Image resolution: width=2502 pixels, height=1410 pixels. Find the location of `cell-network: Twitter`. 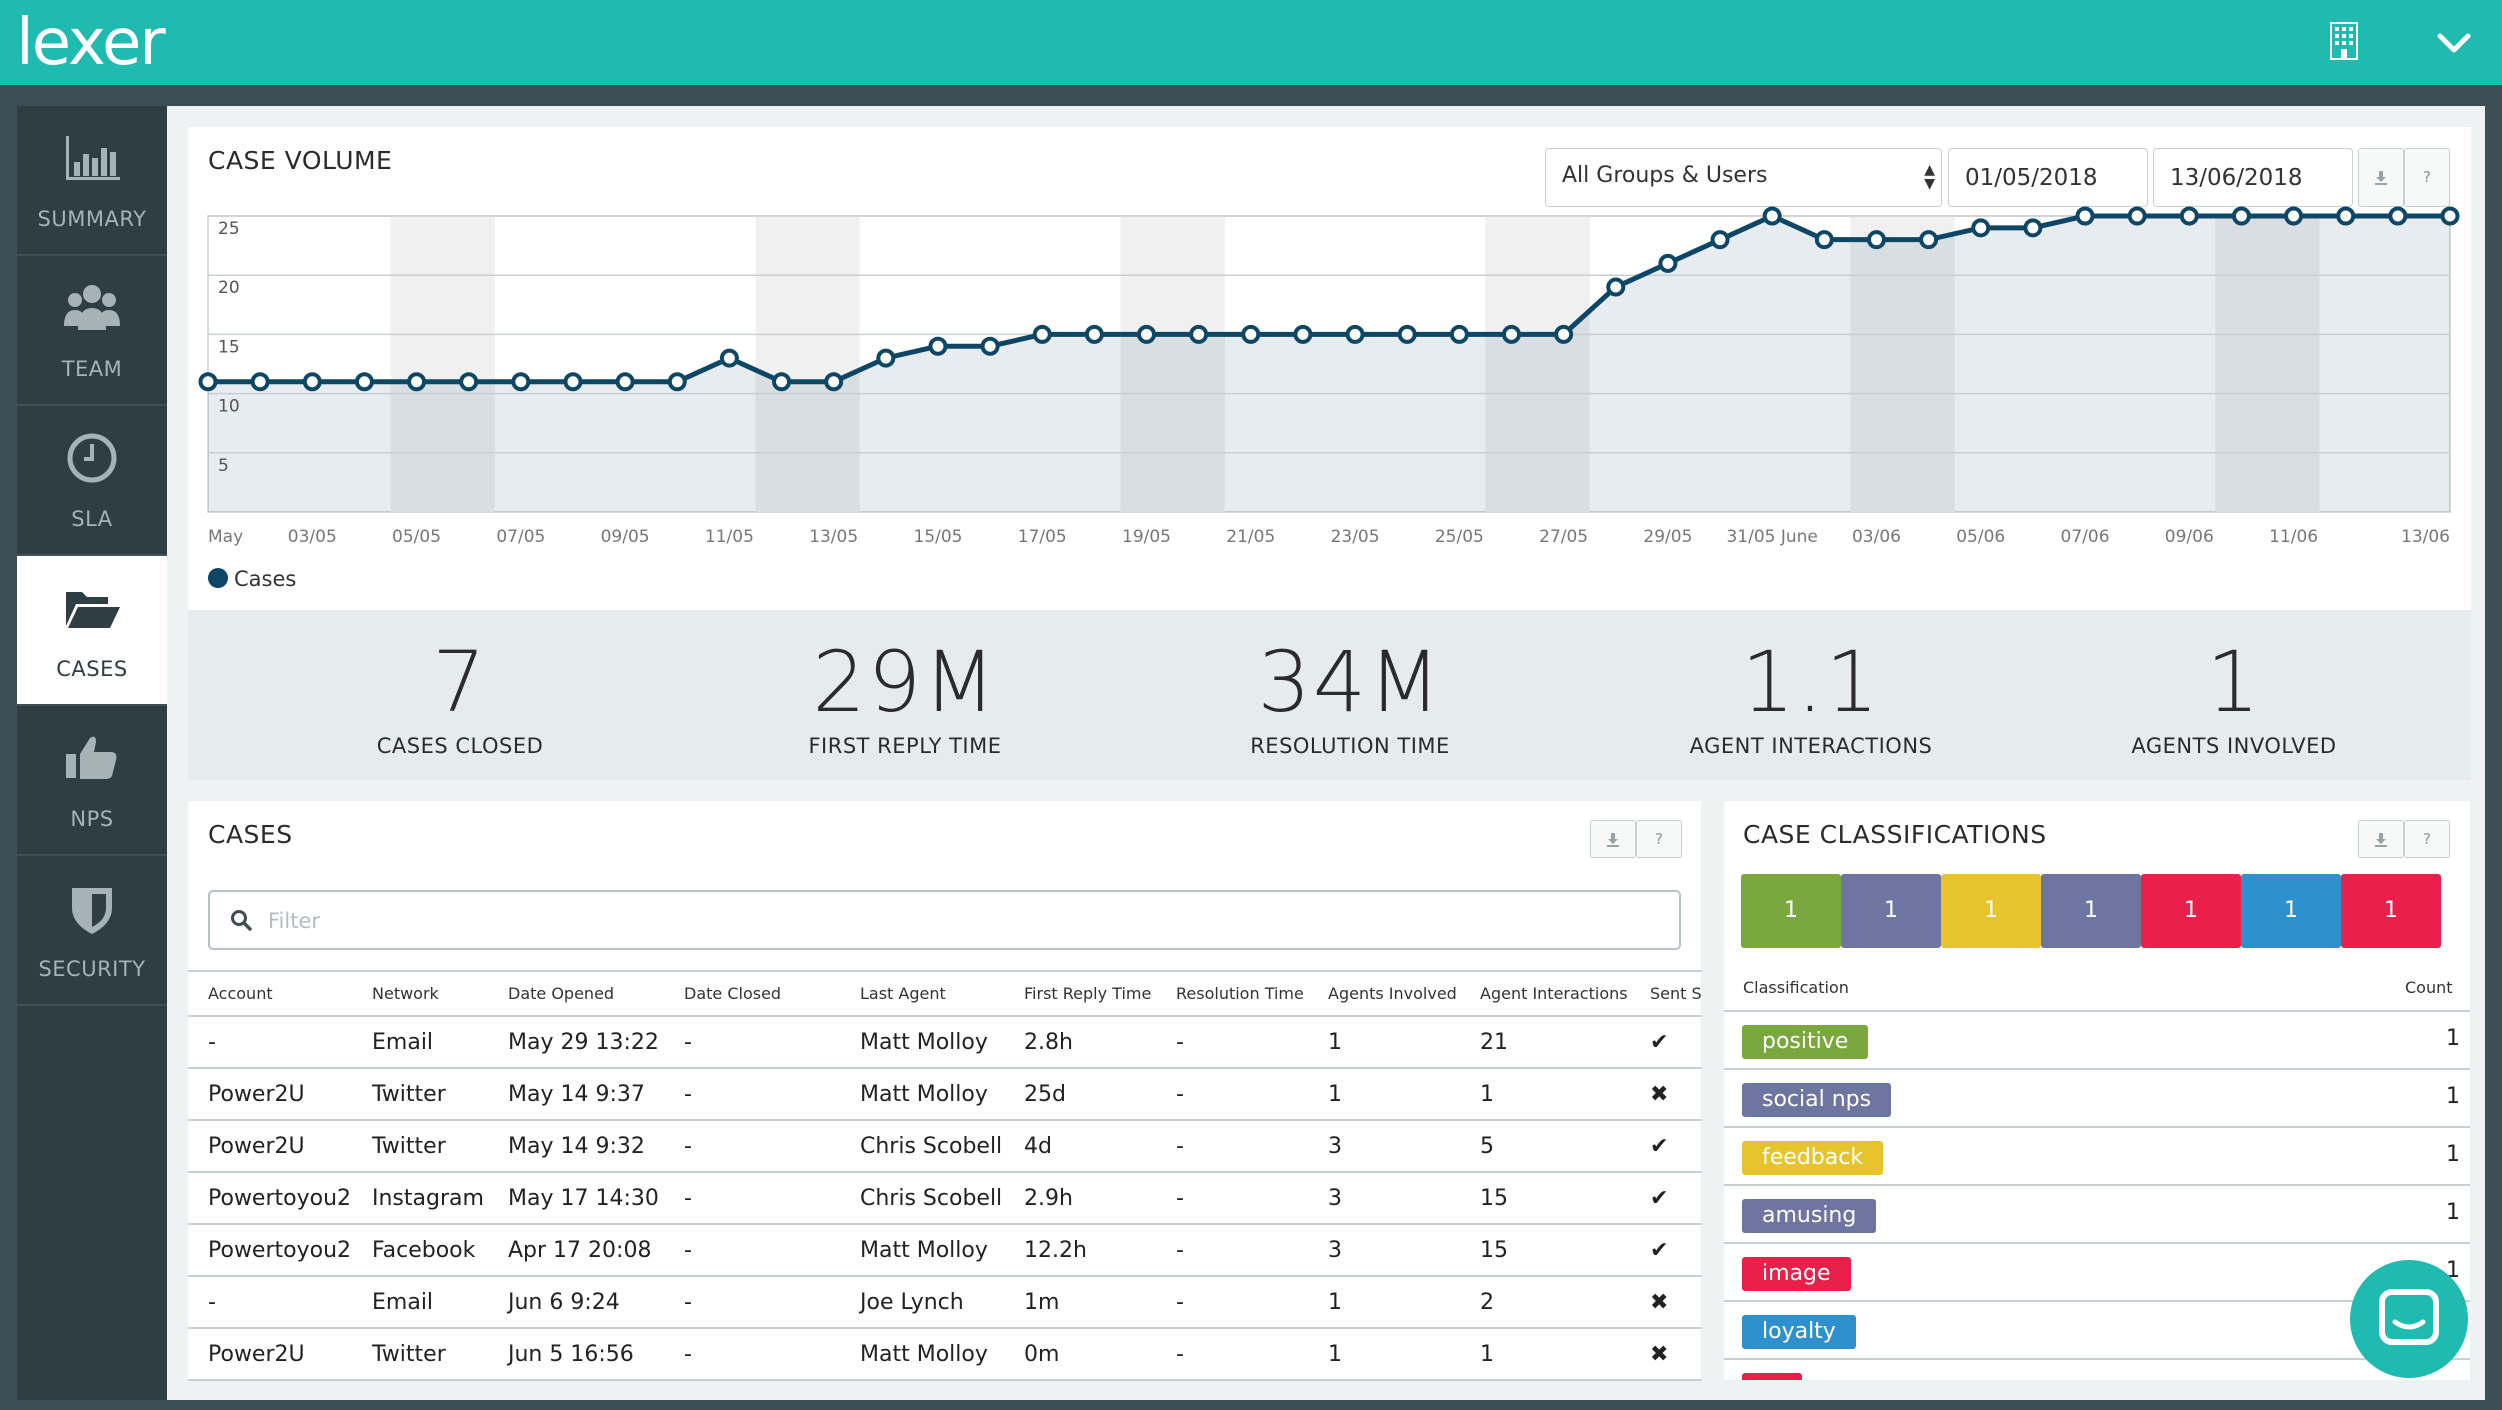

cell-network: Twitter is located at coordinates (420, 1146).